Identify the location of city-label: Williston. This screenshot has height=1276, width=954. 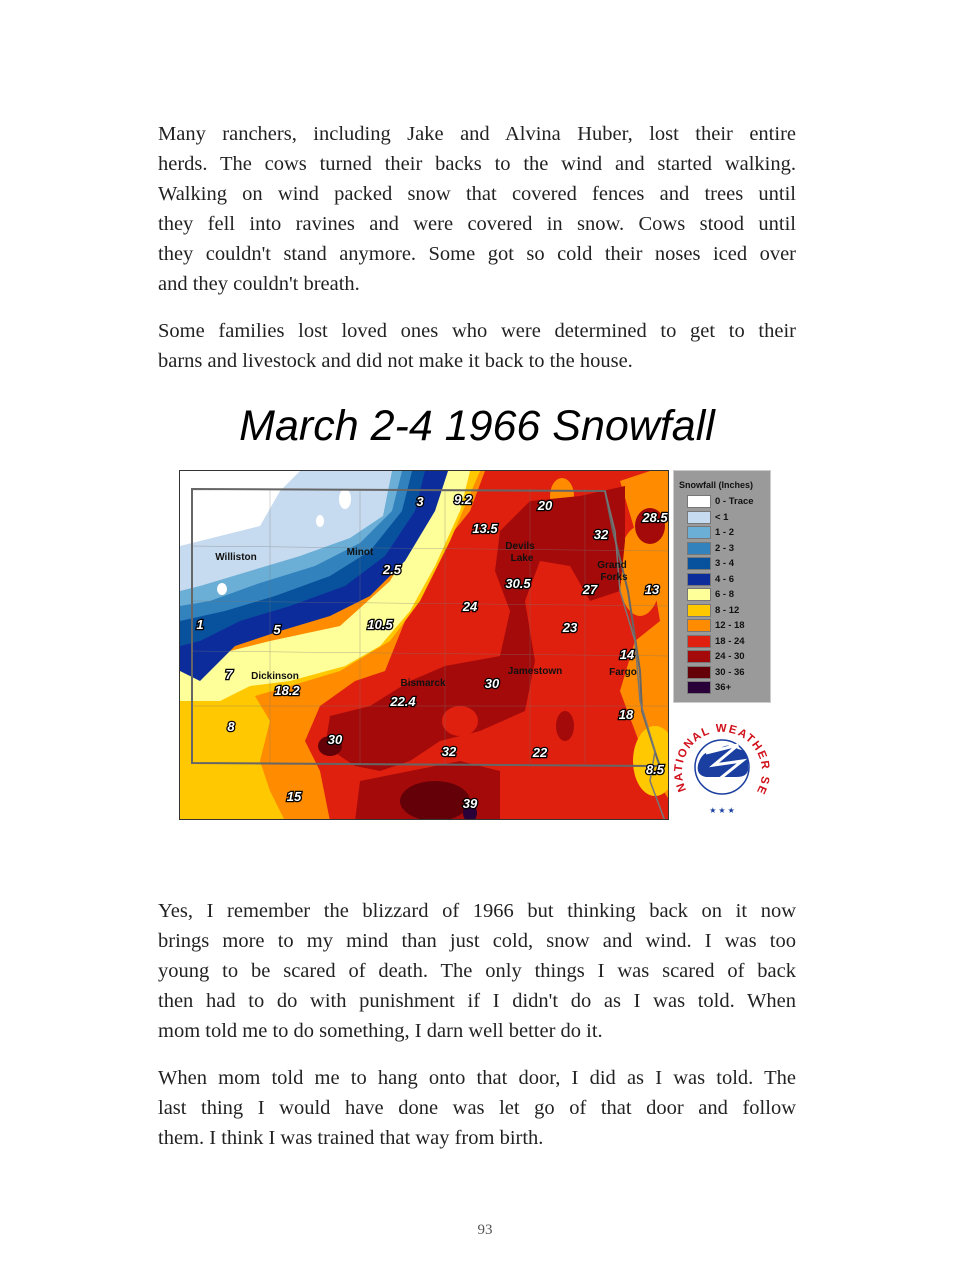
(236, 557).